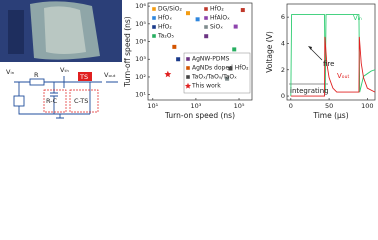  I want to click on x-tick-label: 50, so click(329, 106).